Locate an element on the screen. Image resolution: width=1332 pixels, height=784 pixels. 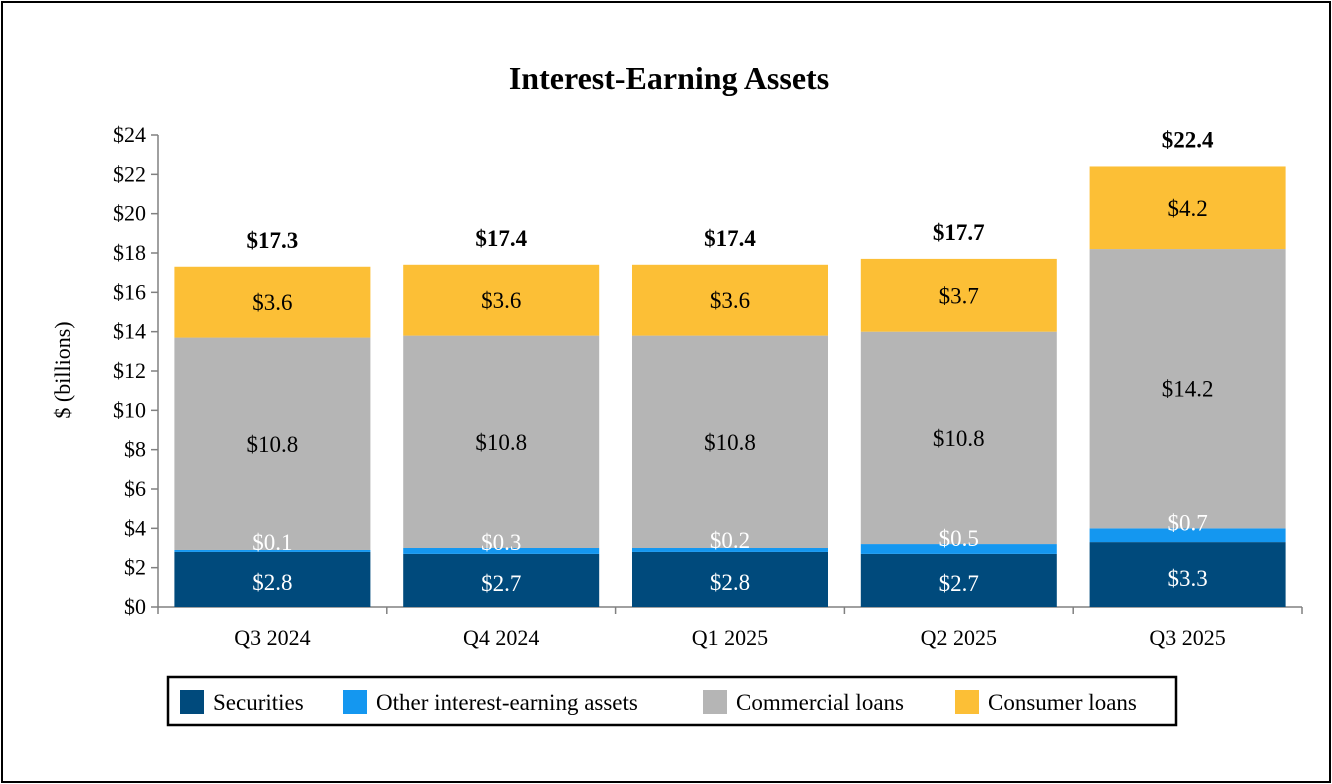
y-tick-label: $4 is located at coordinates (135, 527).